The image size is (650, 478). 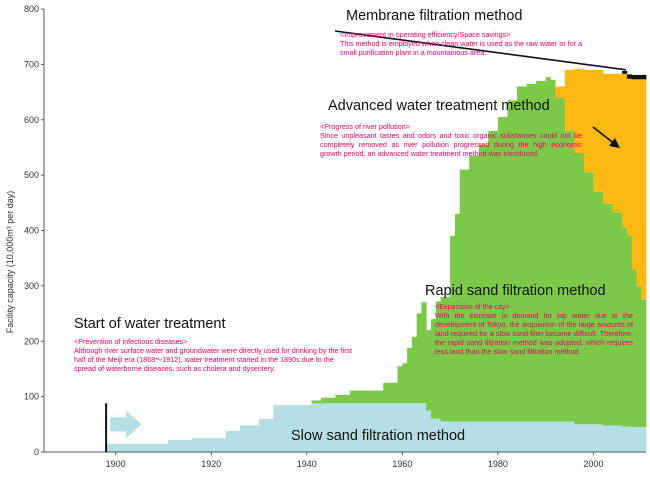 I want to click on x-tick-label: 1980, so click(x=498, y=464).